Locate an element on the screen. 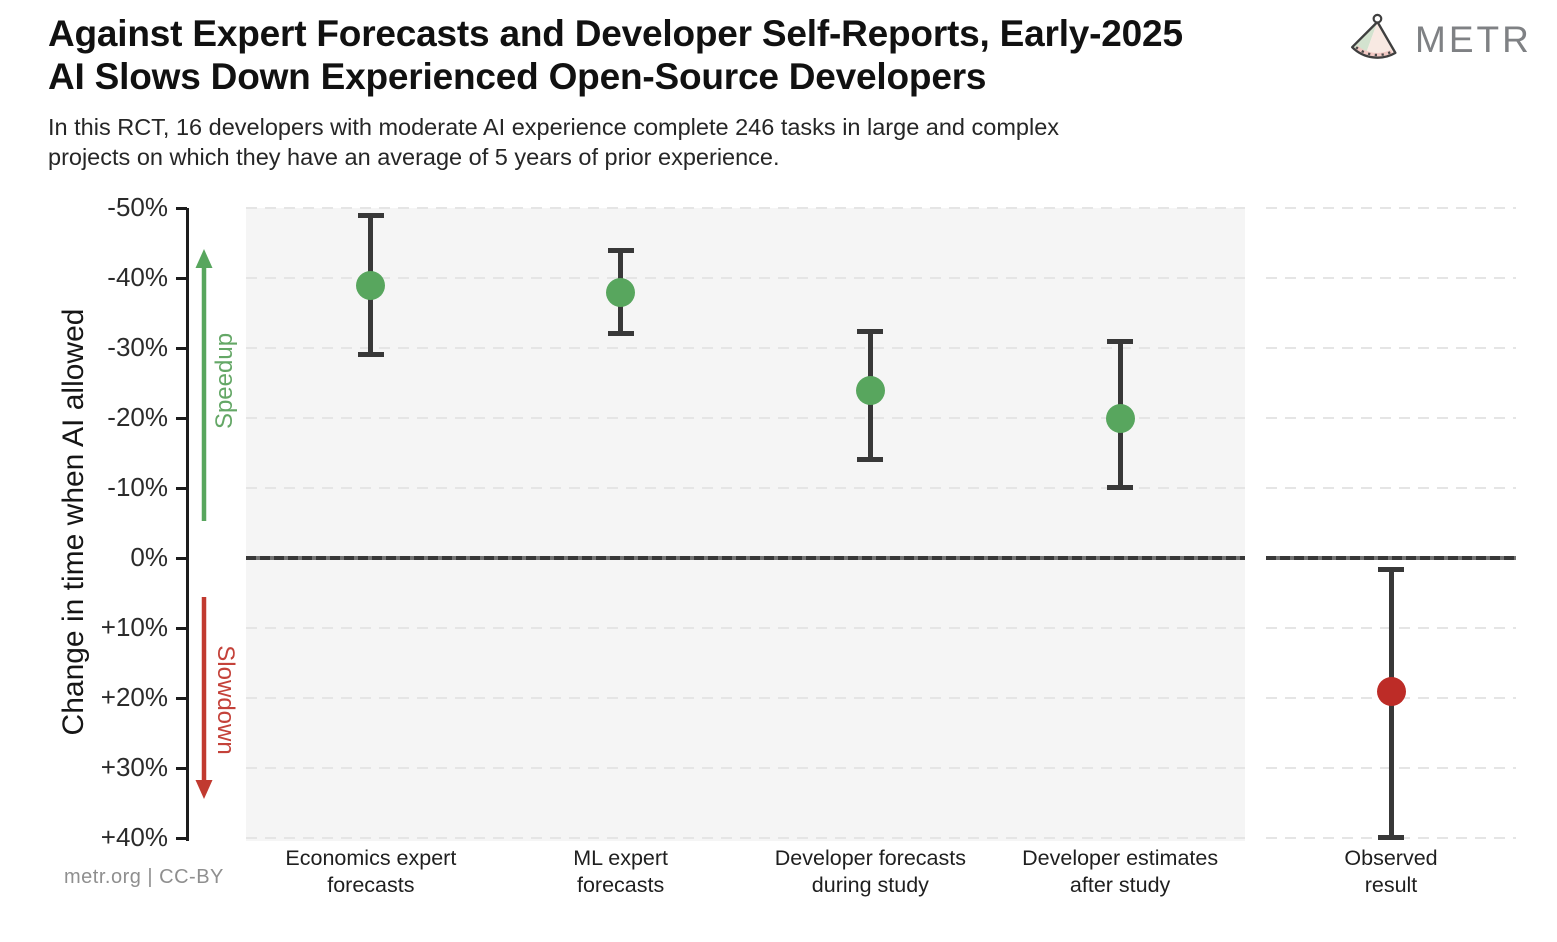  y-tick-label: +30% is located at coordinates (134, 767).